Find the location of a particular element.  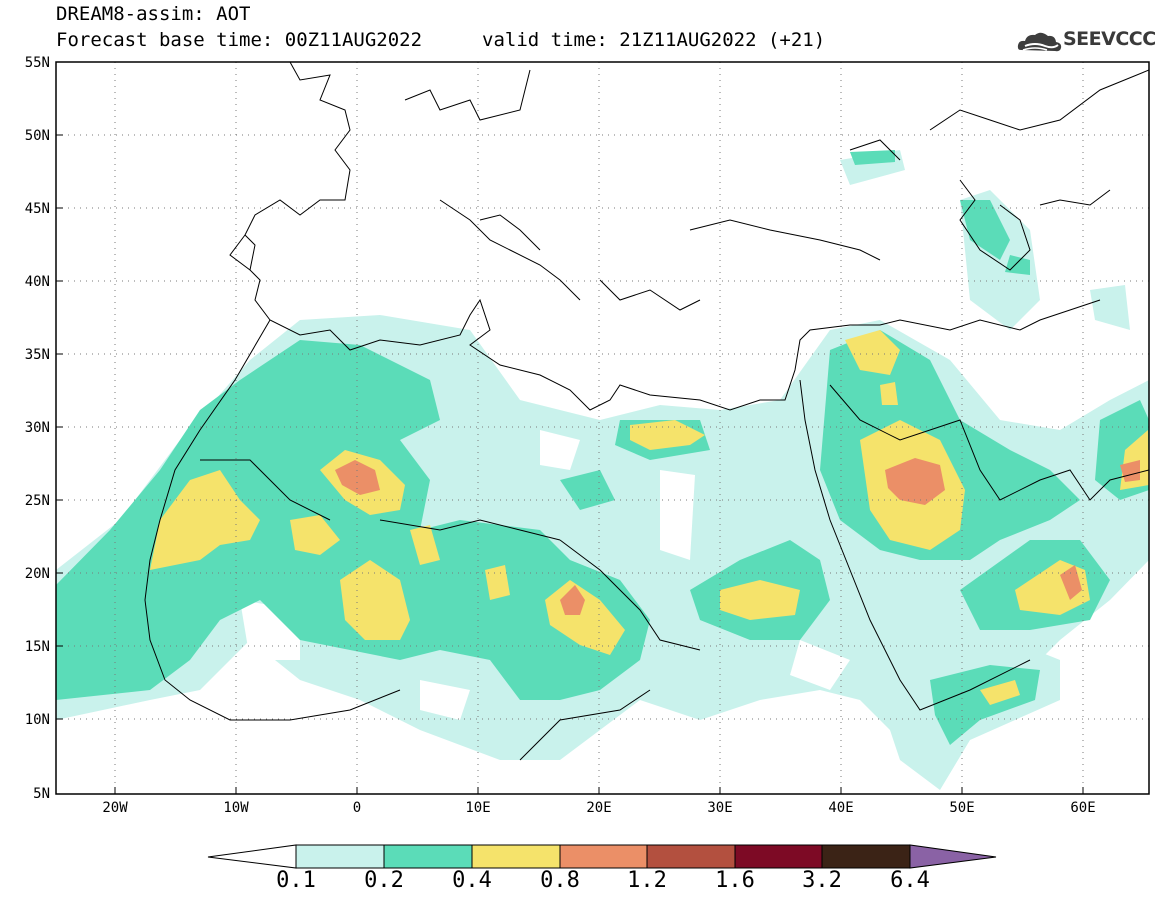

colorbar-label: 0.4 is located at coordinates (472, 880).